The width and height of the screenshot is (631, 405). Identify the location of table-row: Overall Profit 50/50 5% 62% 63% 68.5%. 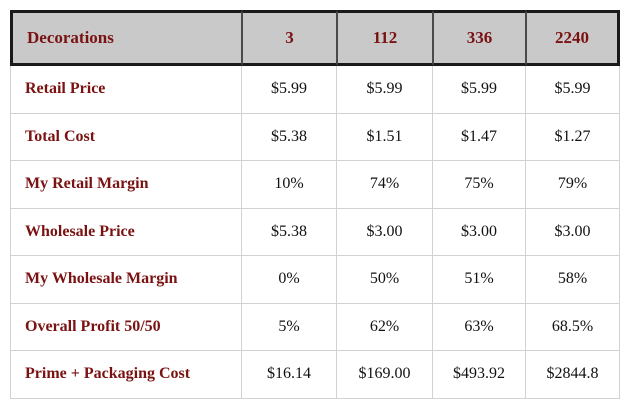
(315, 327).